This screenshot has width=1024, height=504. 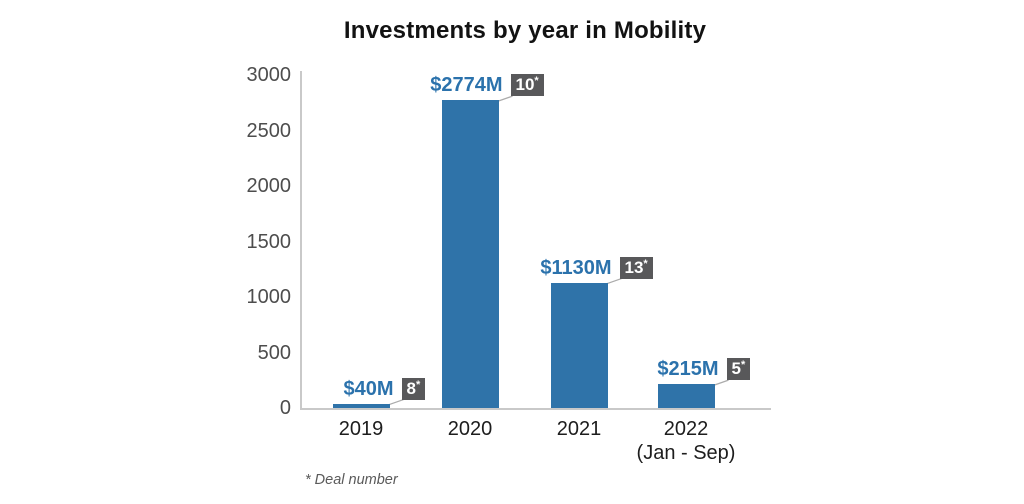 What do you see at coordinates (688, 369) in the screenshot?
I see `bar-value-label: $215M` at bounding box center [688, 369].